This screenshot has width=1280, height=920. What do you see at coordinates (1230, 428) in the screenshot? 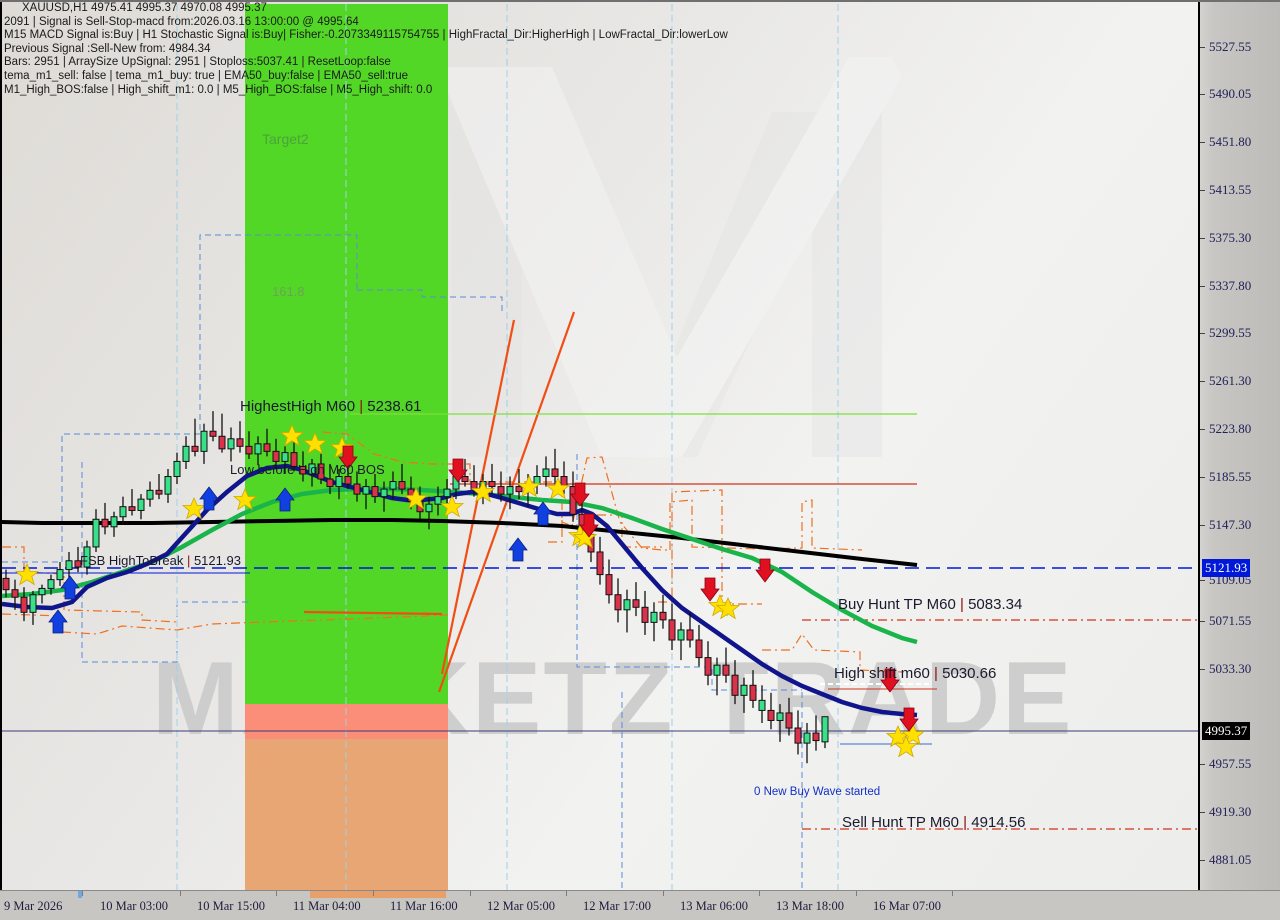
I see `price-label: 5223.80` at bounding box center [1230, 428].